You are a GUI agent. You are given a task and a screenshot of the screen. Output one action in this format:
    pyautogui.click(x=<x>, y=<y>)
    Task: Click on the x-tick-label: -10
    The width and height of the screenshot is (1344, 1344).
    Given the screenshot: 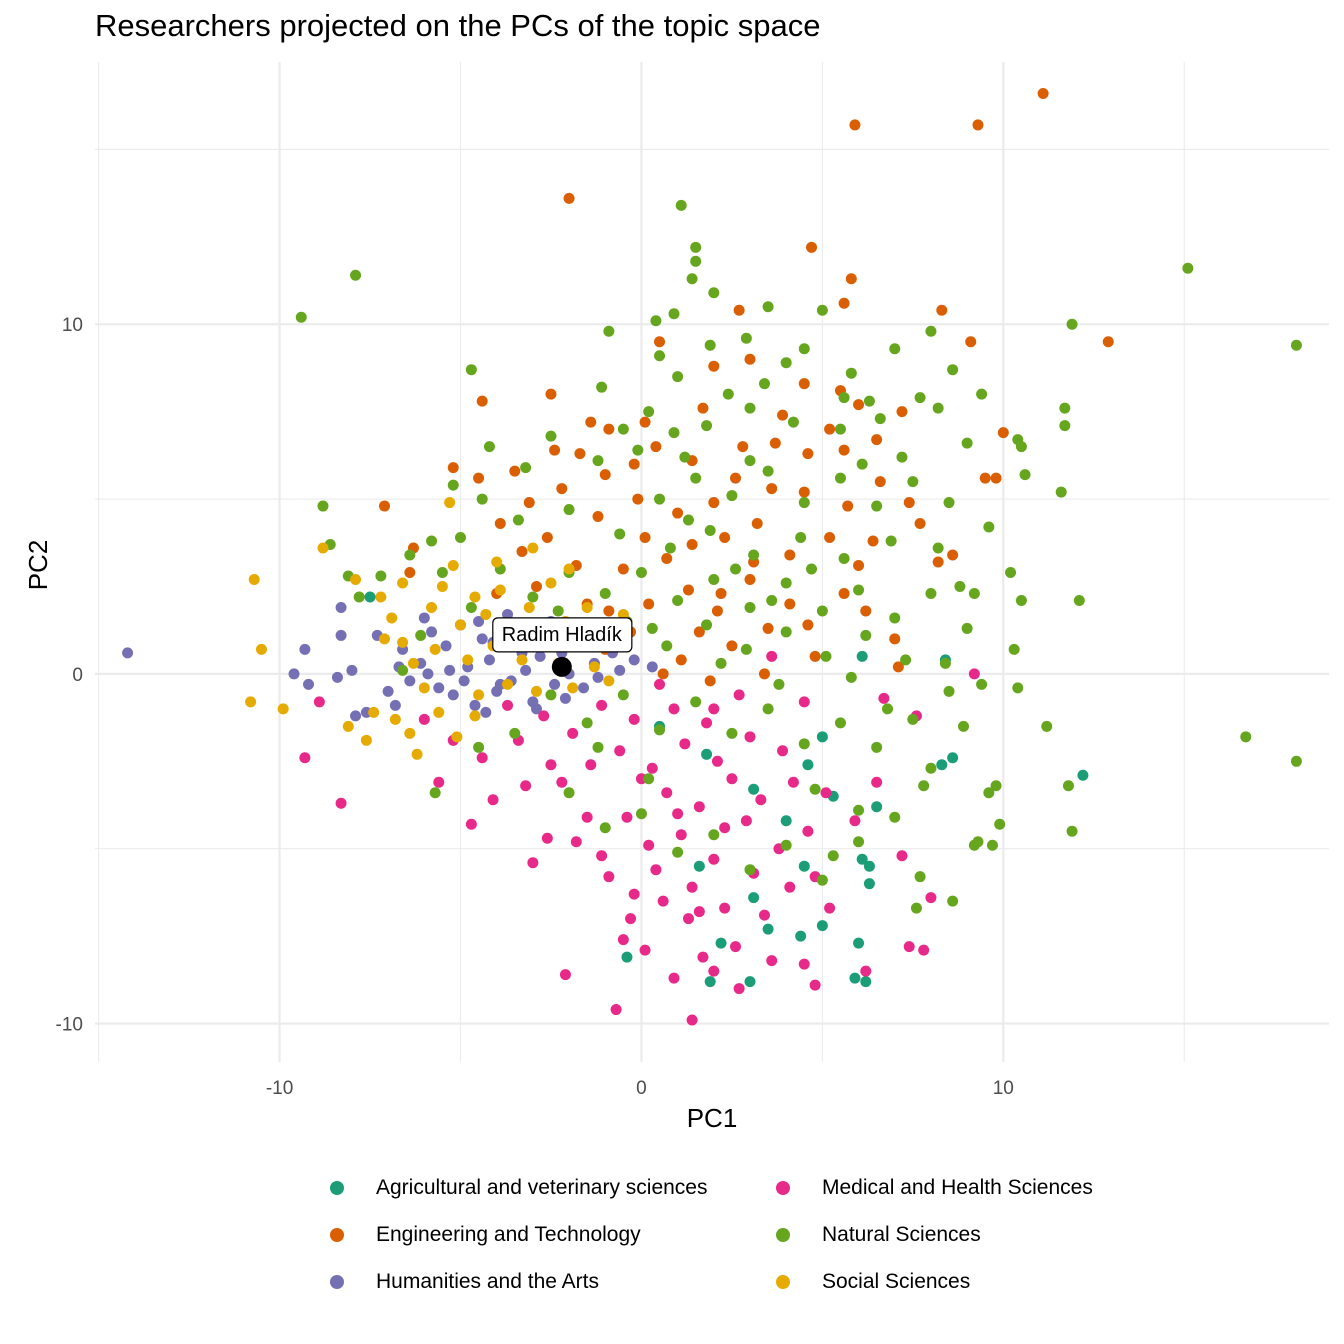 What is the action you would take?
    pyautogui.click(x=279, y=1088)
    